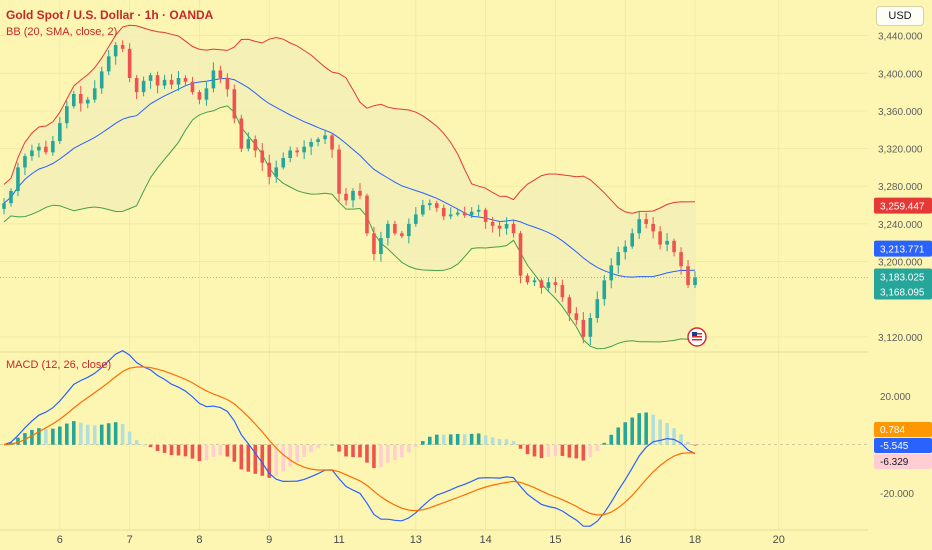 The width and height of the screenshot is (932, 550). I want to click on time-tick-label: 8, so click(199, 540).